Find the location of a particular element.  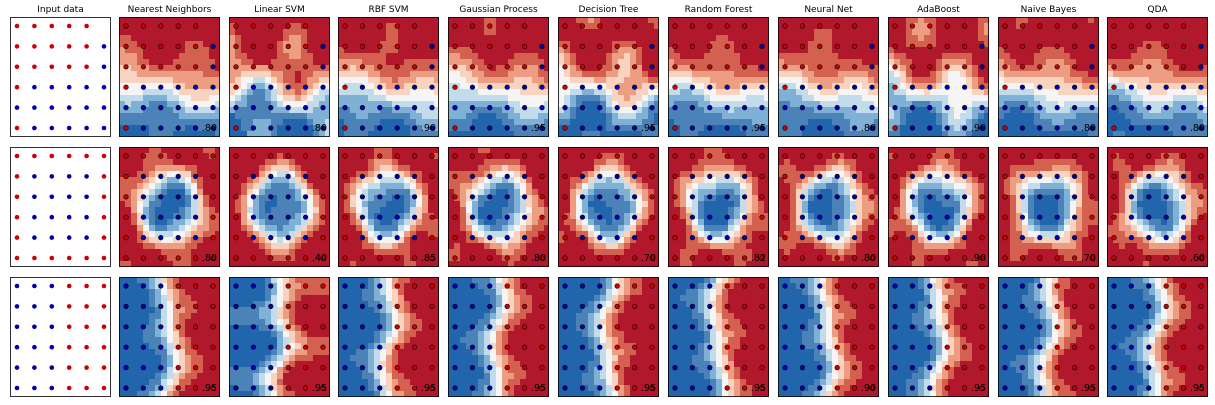

accuracy-score: .95 is located at coordinates (538, 128).